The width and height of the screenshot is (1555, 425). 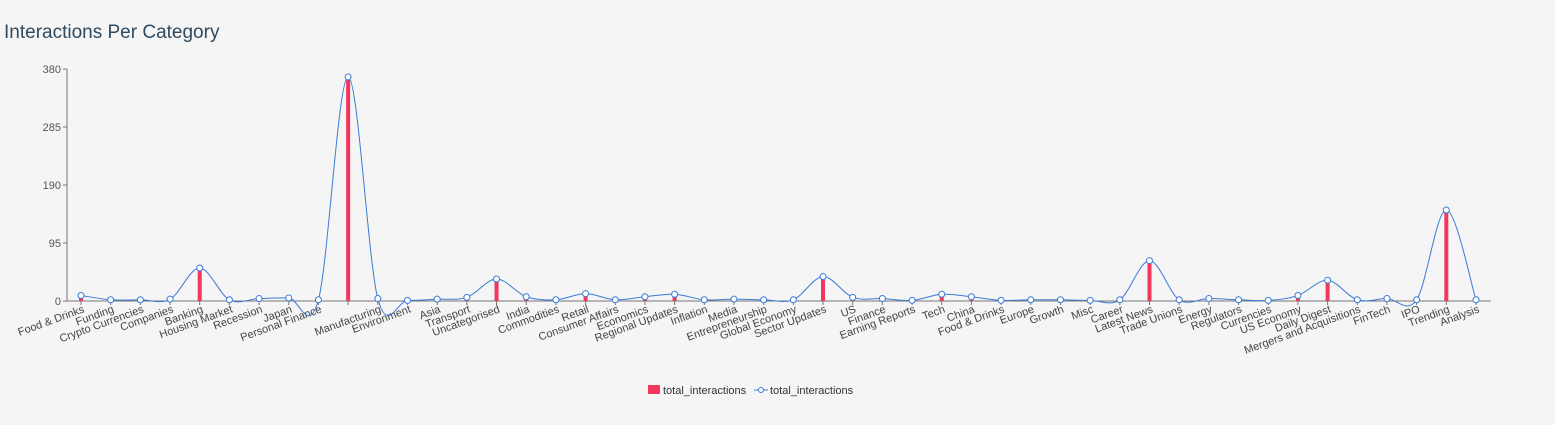 I want to click on x-tick-label: US, so click(x=848, y=312).